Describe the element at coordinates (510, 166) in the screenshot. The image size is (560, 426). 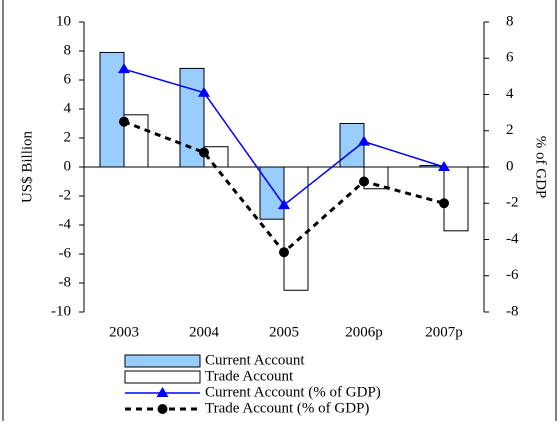
I see `y2-tick-label: 0` at that location.